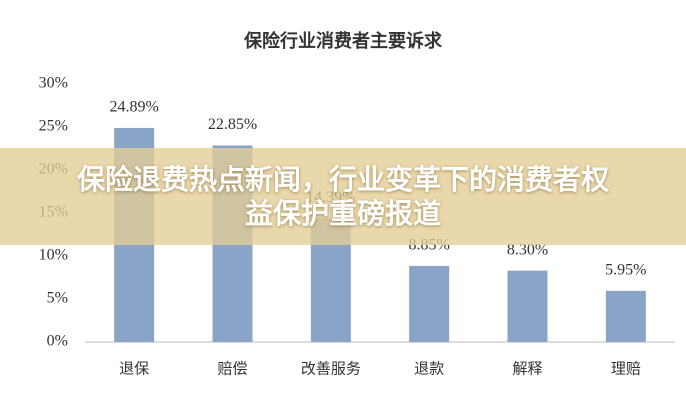 This screenshot has width=686, height=404. I want to click on x-tick-label: 理赔, so click(626, 369).